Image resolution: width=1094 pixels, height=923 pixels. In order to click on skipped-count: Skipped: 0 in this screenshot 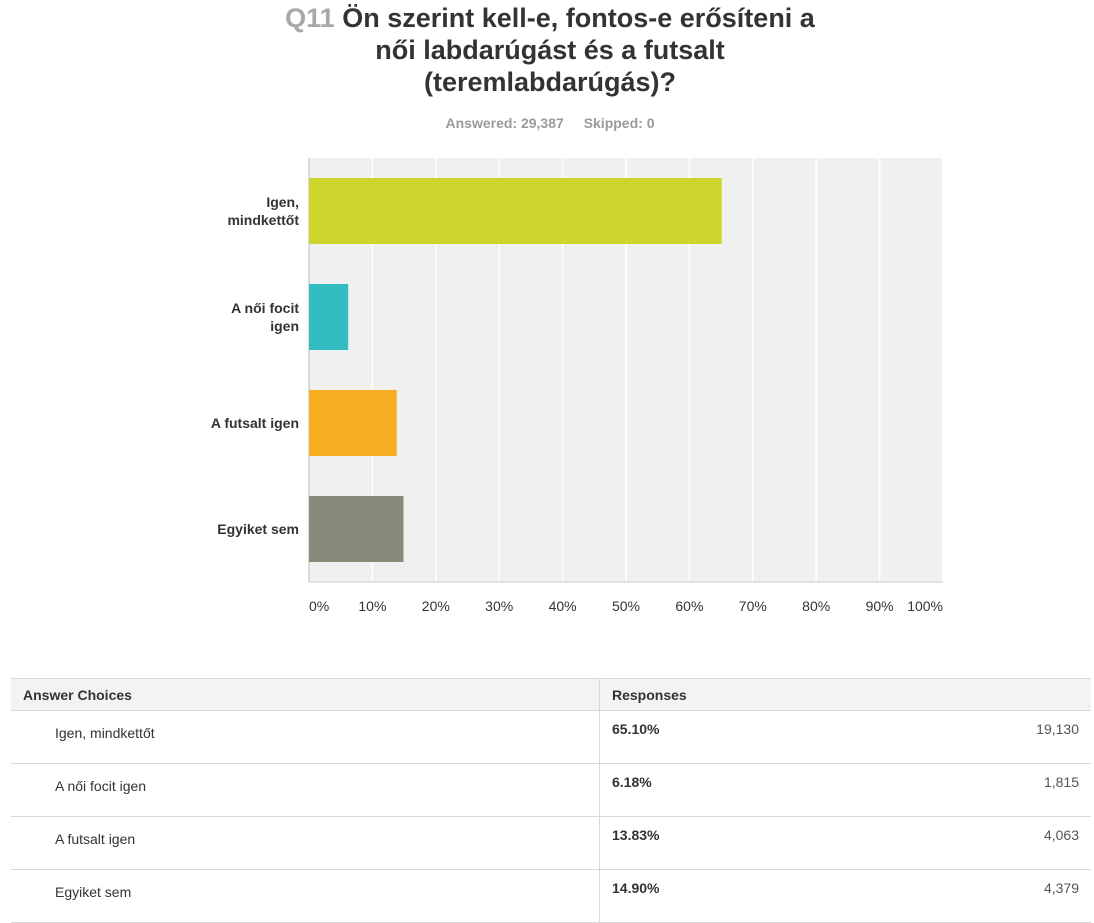, I will do `click(619, 123)`.